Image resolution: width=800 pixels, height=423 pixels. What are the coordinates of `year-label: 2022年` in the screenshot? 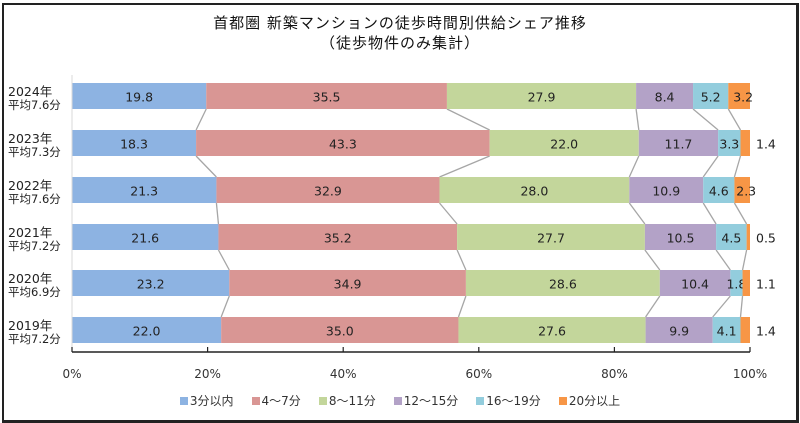 It's located at (30, 185).